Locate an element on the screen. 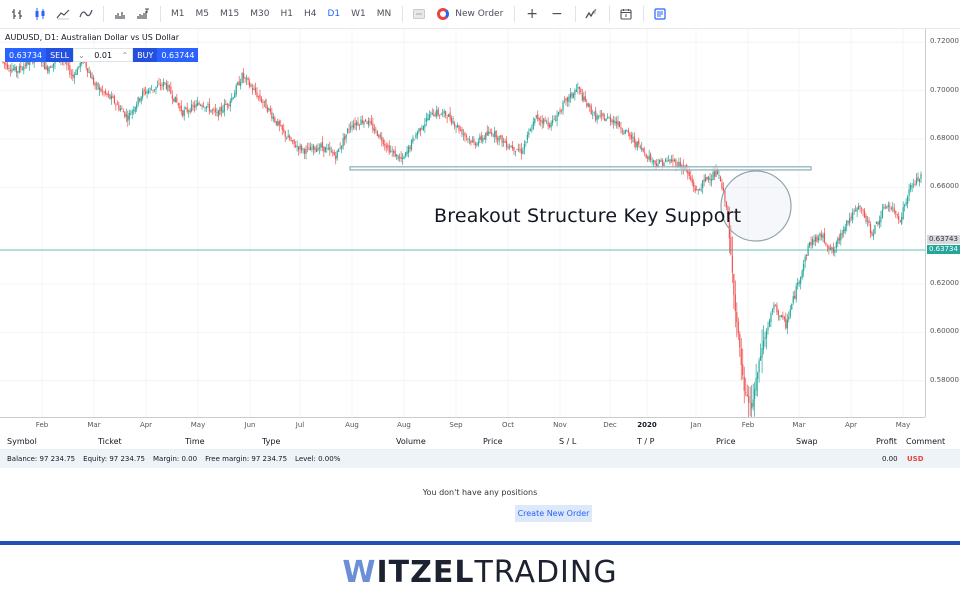  logo-itzel: ITZEL is located at coordinates (425, 572).